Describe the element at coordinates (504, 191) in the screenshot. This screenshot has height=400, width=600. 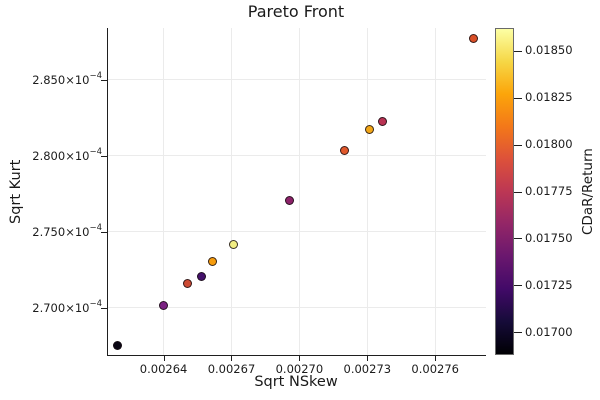
I see `colorbar-gradient` at that location.